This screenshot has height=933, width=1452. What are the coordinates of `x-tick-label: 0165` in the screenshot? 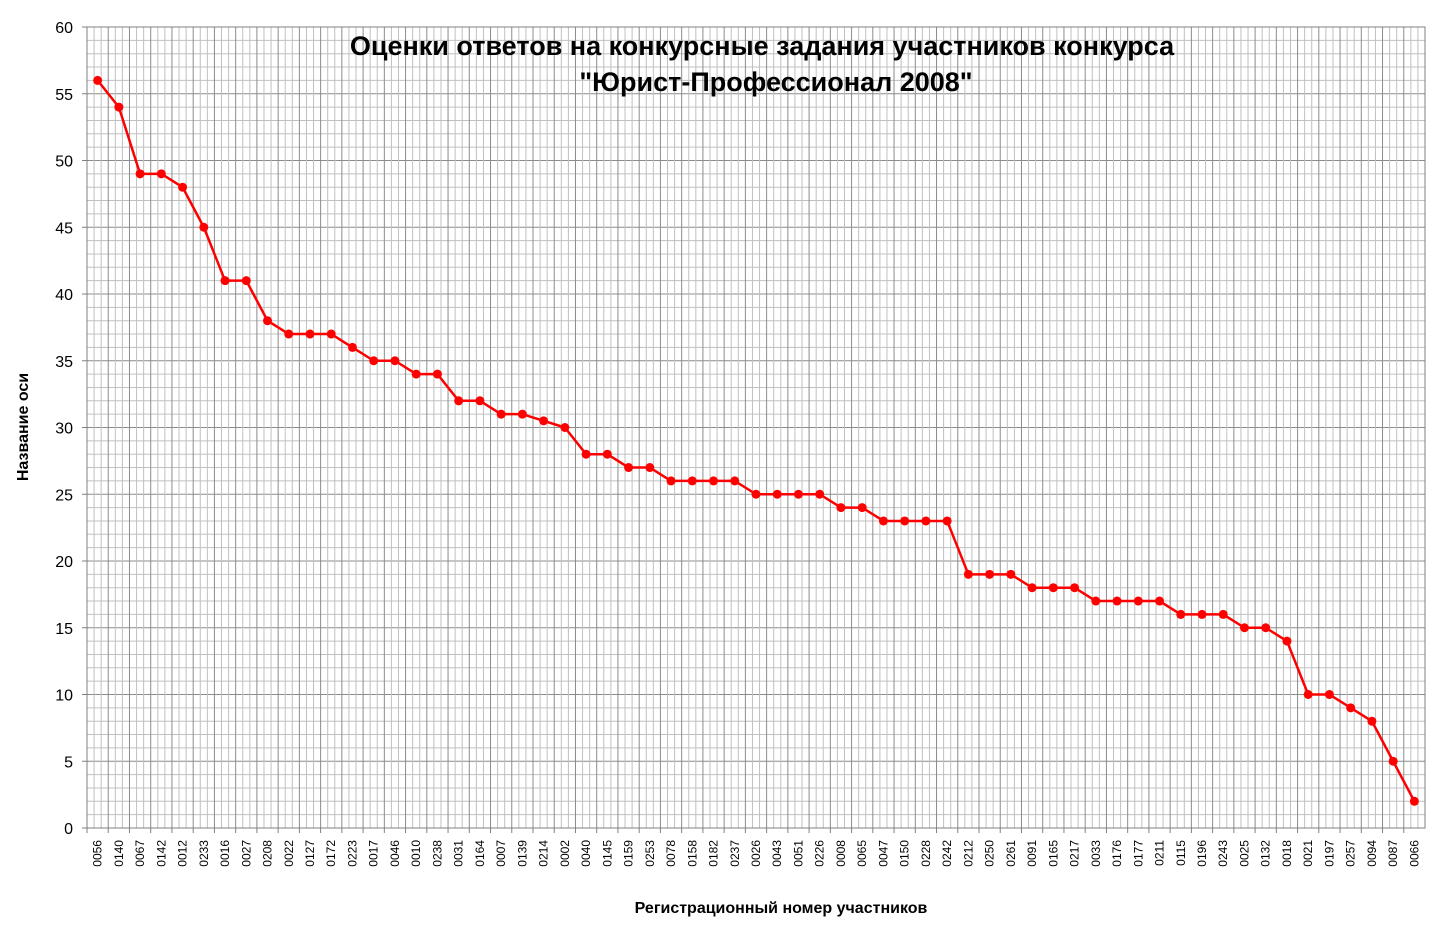 It's located at (1053, 853).